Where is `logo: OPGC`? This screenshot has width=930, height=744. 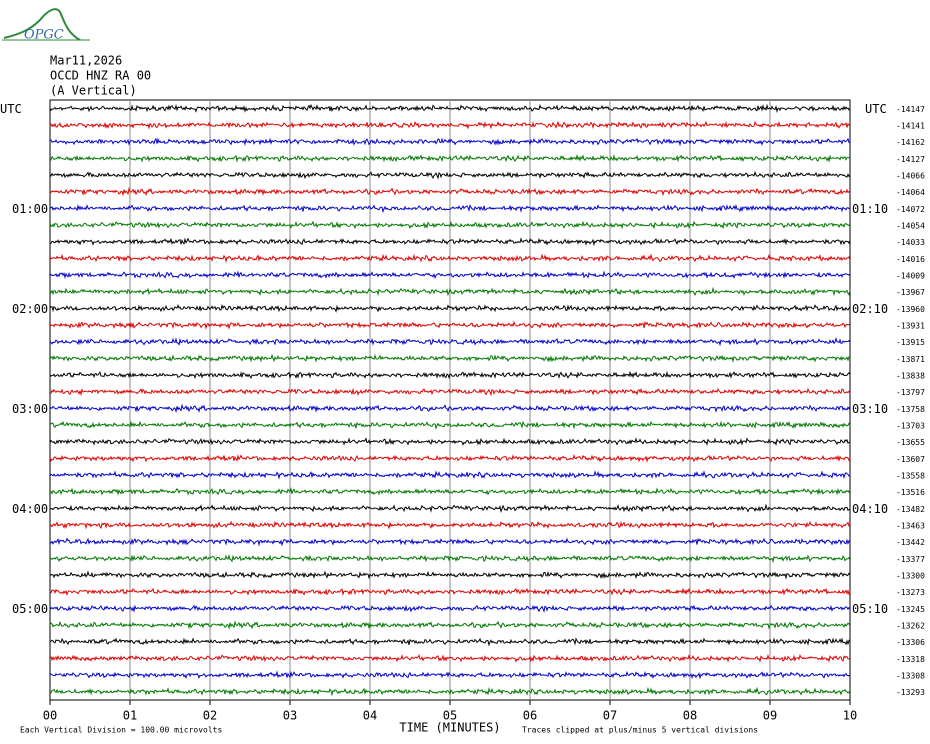 logo: OPGC is located at coordinates (46, 25).